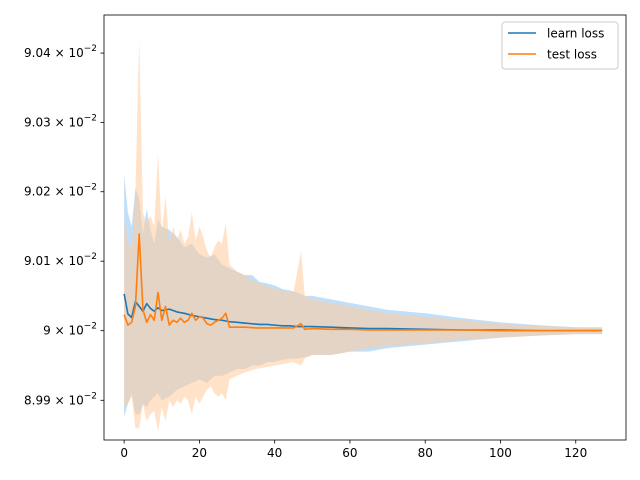 The height and width of the screenshot is (480, 640). I want to click on y-tick-label: 9.04 × 10⁻², so click(60, 52).